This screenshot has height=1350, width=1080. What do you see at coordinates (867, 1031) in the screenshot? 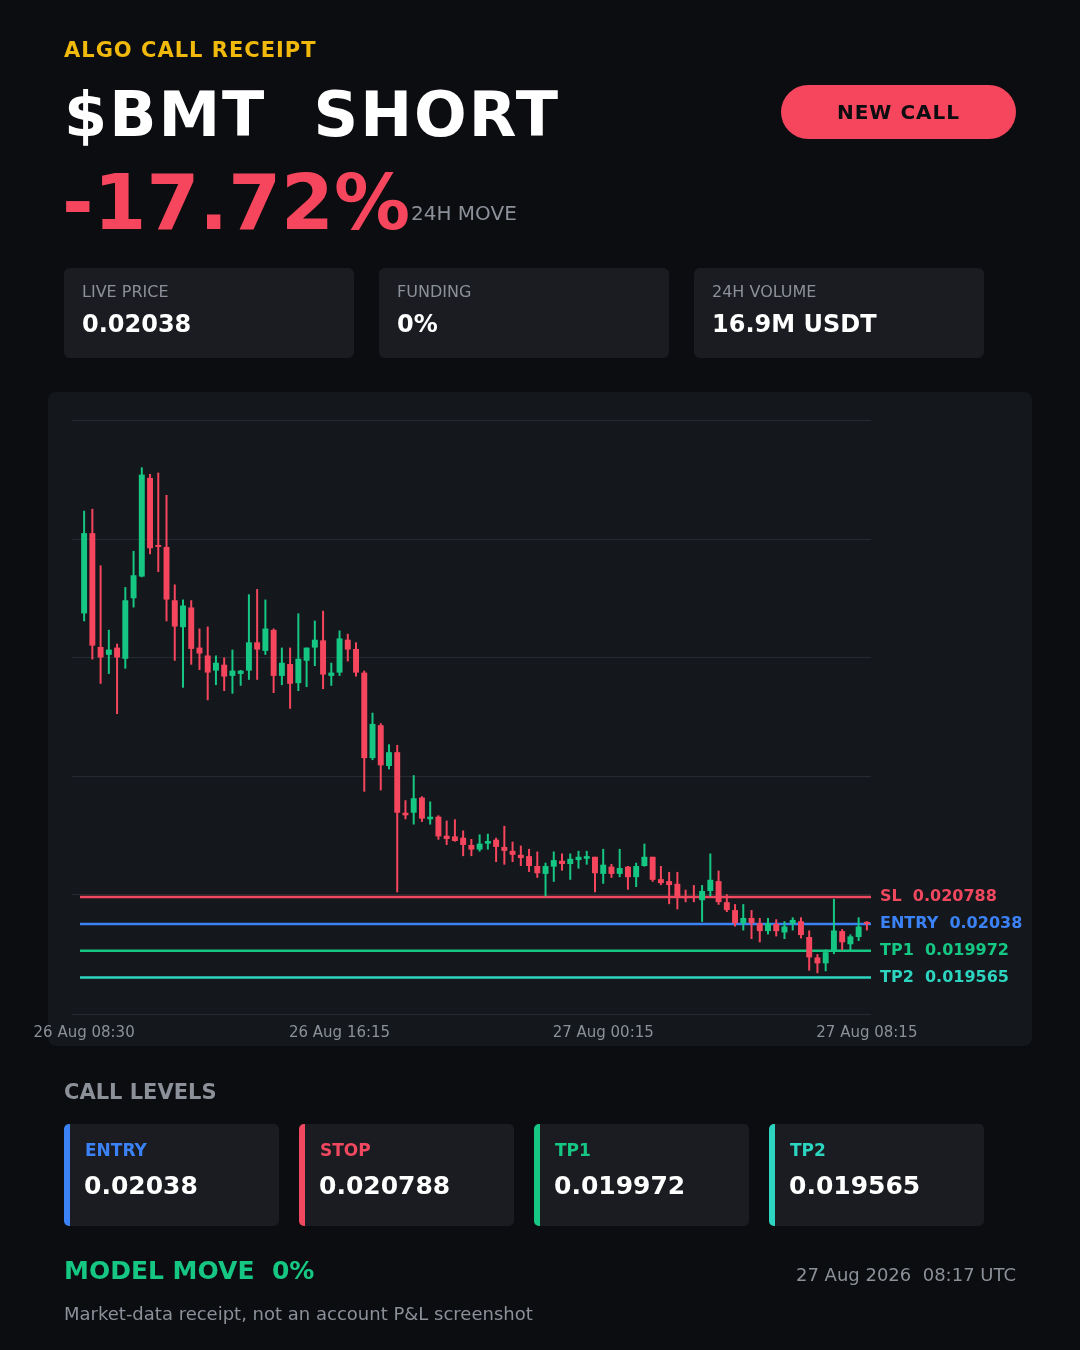
I see `x-tick-label: 27 Aug 08:15` at bounding box center [867, 1031].